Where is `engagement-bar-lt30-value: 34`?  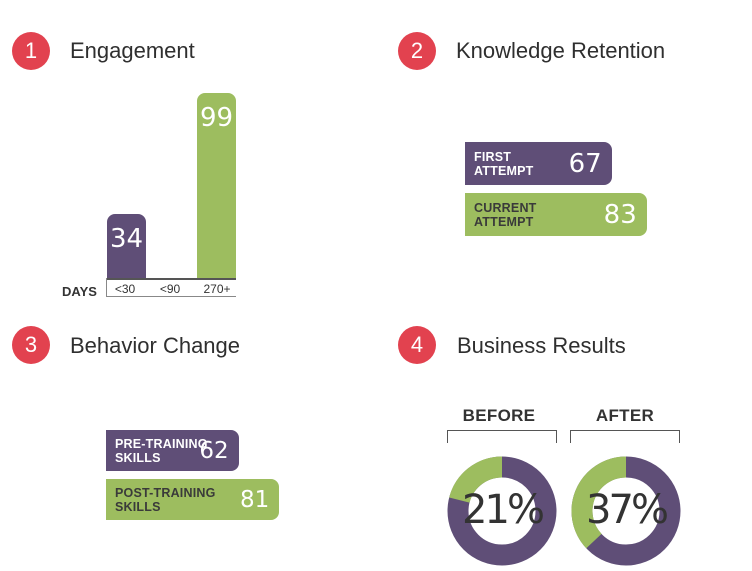 engagement-bar-lt30-value: 34 is located at coordinates (126, 239).